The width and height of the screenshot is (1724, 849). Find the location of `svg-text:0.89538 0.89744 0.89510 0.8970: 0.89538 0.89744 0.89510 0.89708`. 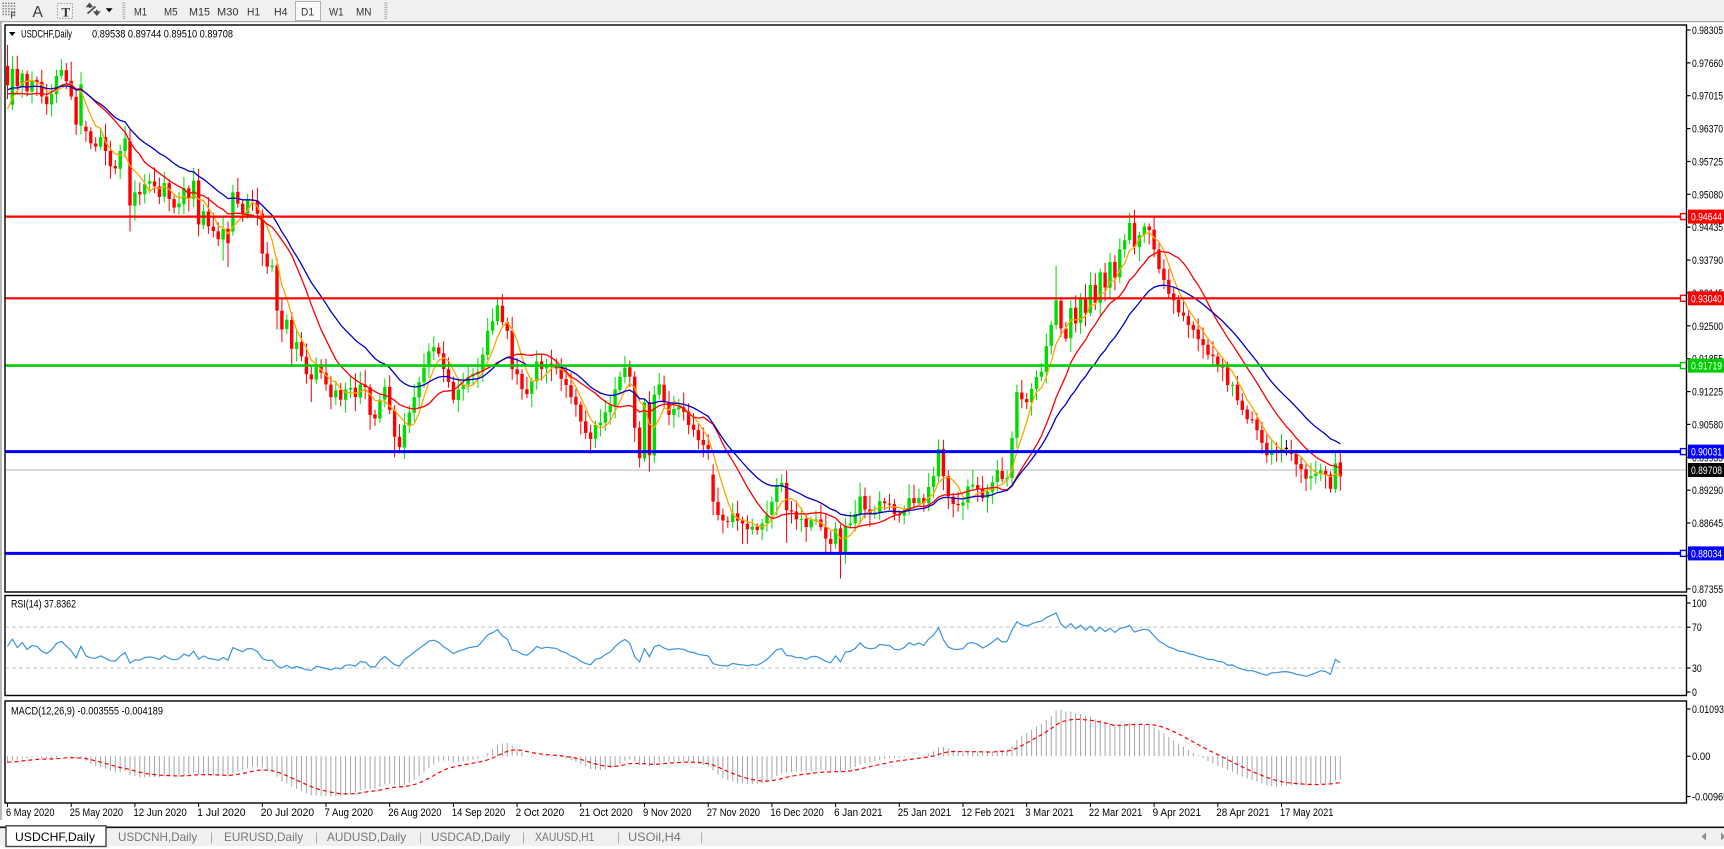

svg-text:0.89538 0.89744 0.89510 0.8970: 0.89538 0.89744 0.89510 0.89708 is located at coordinates (162, 35).